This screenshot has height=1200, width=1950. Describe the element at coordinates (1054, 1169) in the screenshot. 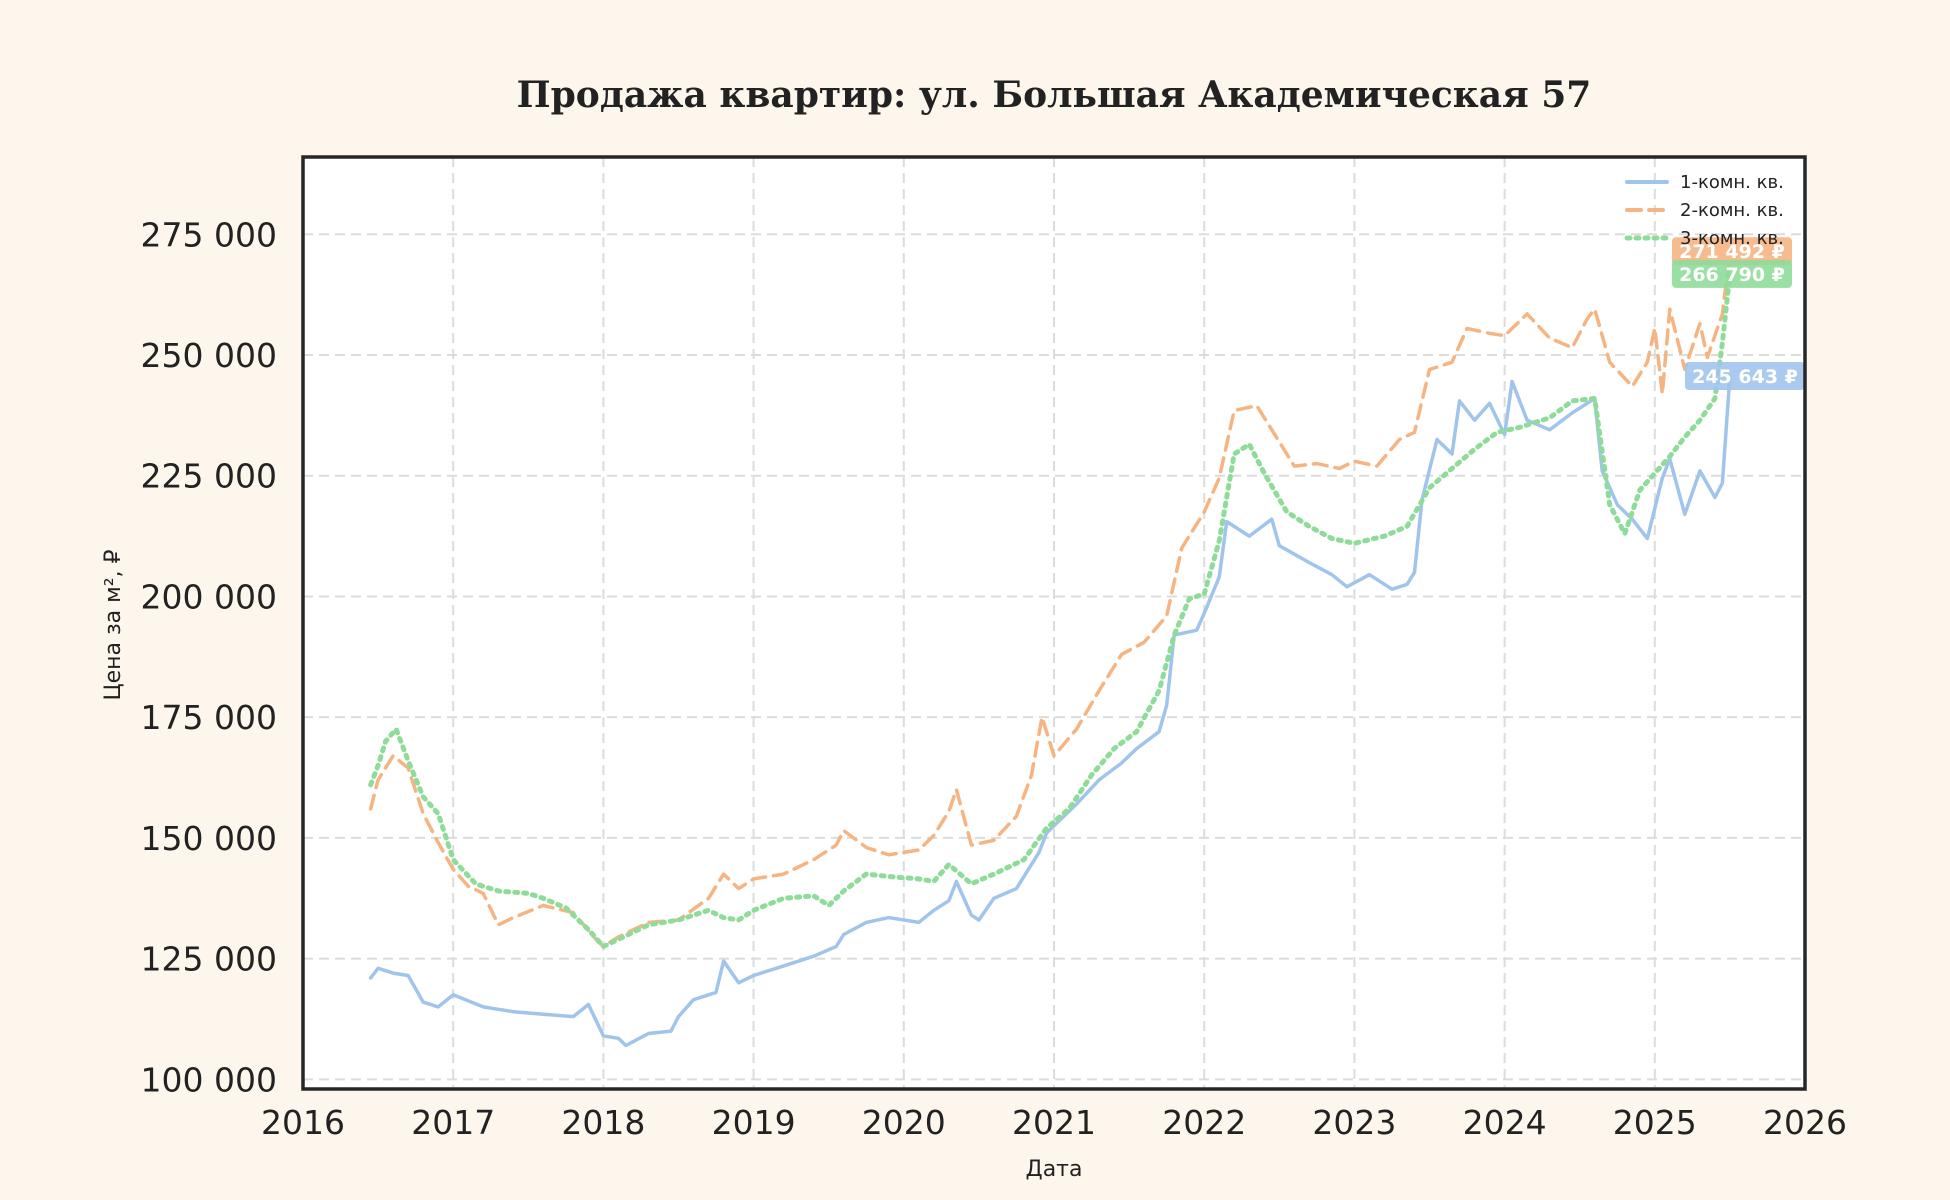

I see `x-axis-label: Дата` at that location.